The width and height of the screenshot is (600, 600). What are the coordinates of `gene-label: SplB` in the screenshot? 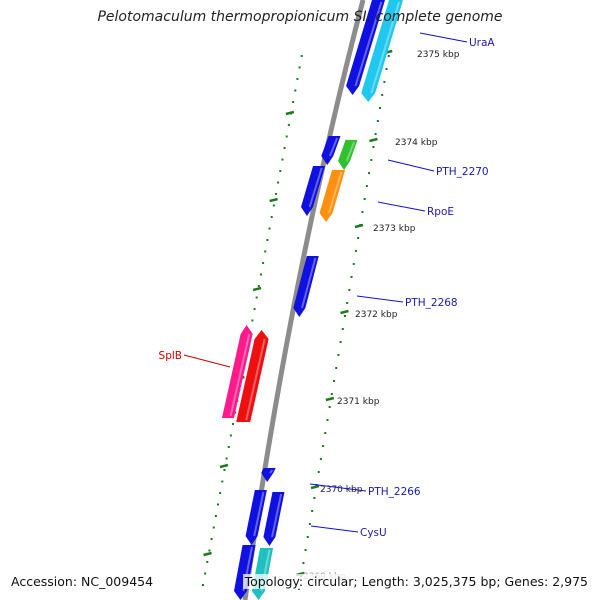 It's located at (170, 356).